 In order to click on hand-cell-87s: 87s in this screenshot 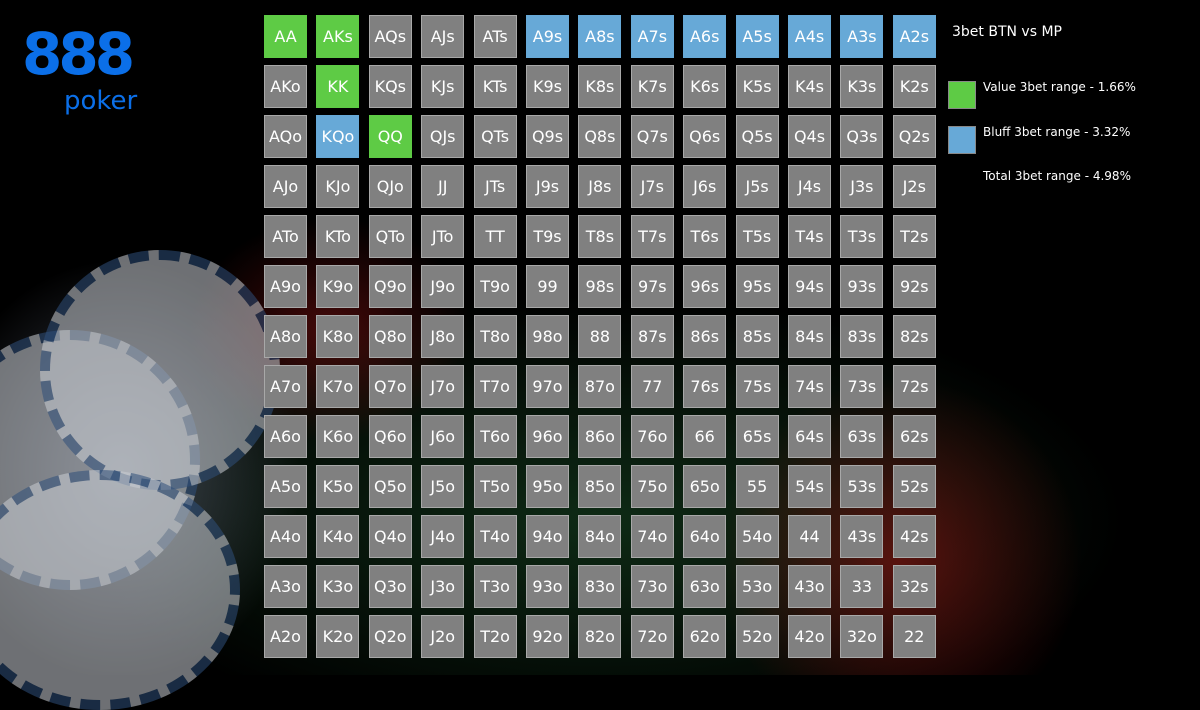, I will do `click(652, 336)`.